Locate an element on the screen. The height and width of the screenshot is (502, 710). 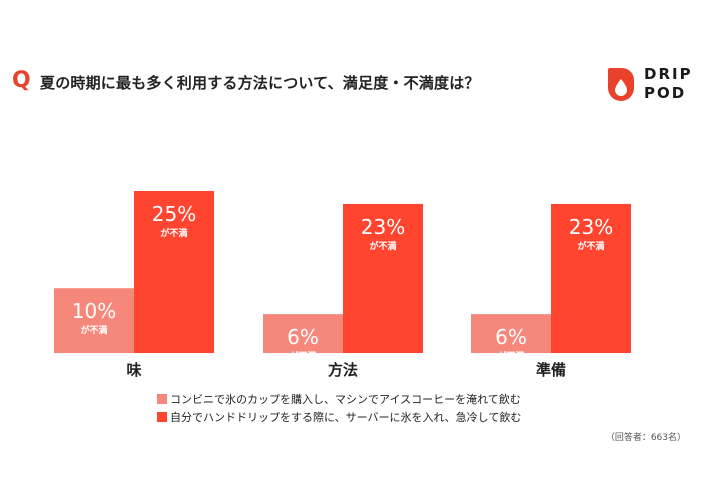
legend-label-1: コンビニで氷のカップを購入し、マシンでアイスコーヒーを淹れて飲む is located at coordinates (345, 399).